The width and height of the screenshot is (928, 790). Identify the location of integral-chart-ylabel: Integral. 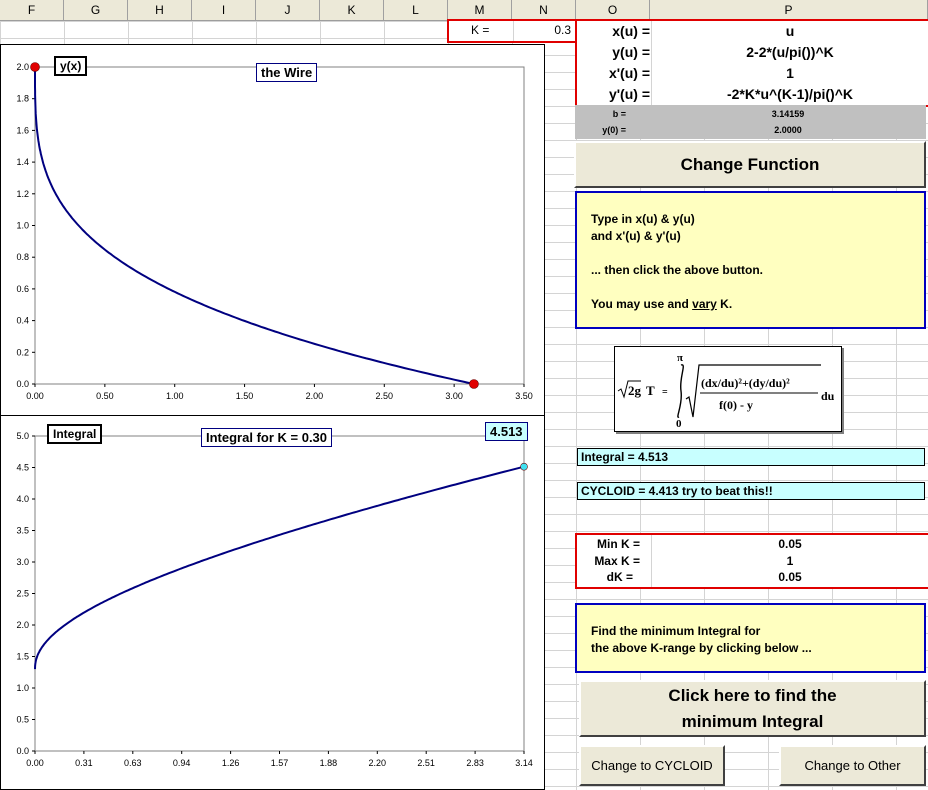
(75, 434).